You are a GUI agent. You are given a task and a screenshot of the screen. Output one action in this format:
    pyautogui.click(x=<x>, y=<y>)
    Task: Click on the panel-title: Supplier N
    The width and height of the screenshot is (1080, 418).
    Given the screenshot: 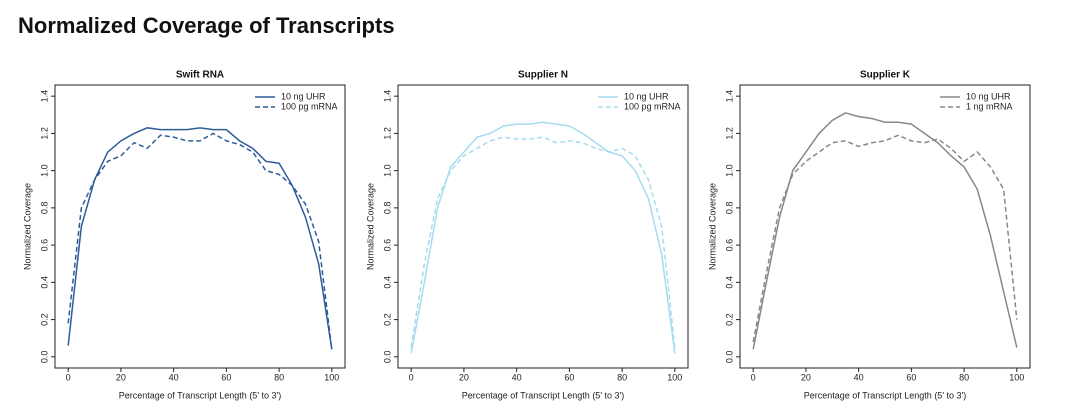 What is the action you would take?
    pyautogui.click(x=543, y=75)
    